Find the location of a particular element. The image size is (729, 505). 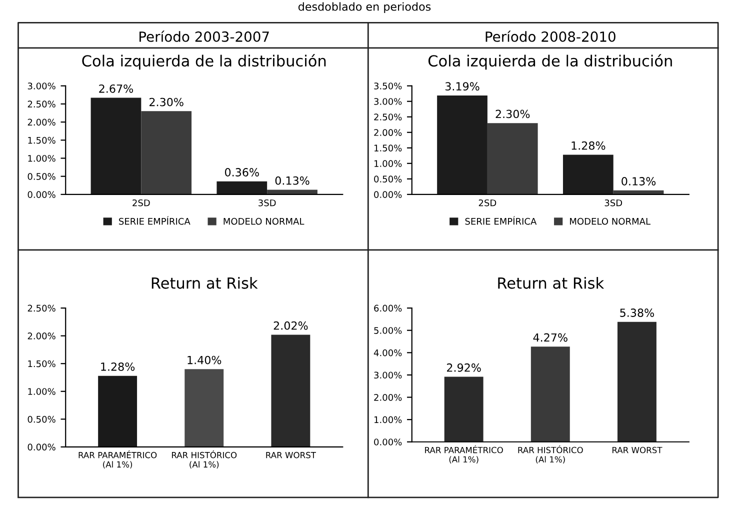

data-label: 2.02% is located at coordinates (291, 325).